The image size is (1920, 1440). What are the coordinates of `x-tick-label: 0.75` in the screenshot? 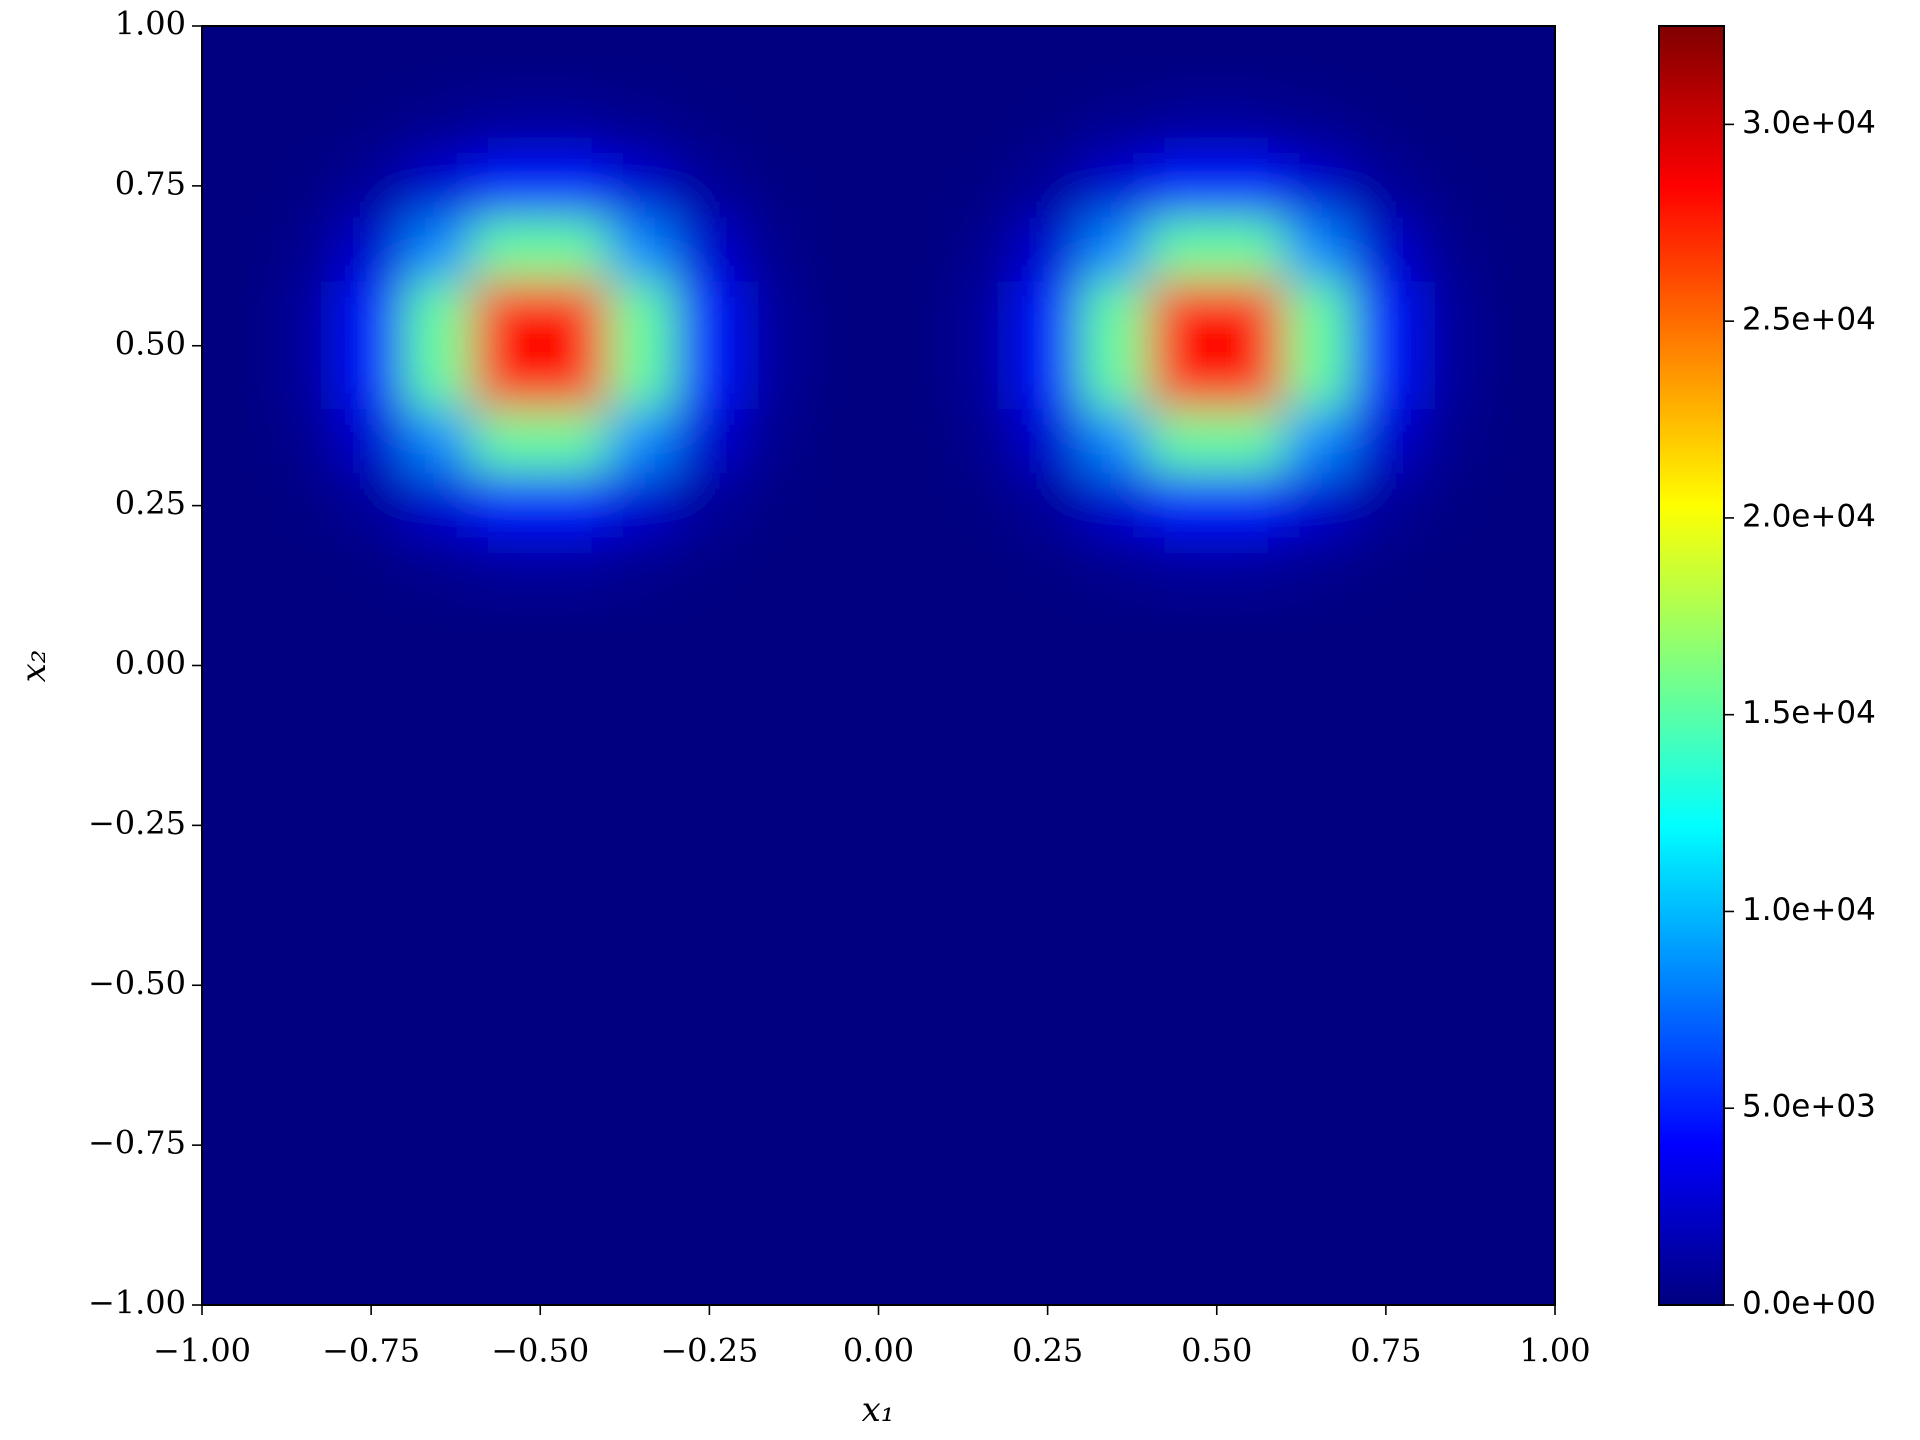 It's located at (1385, 1351).